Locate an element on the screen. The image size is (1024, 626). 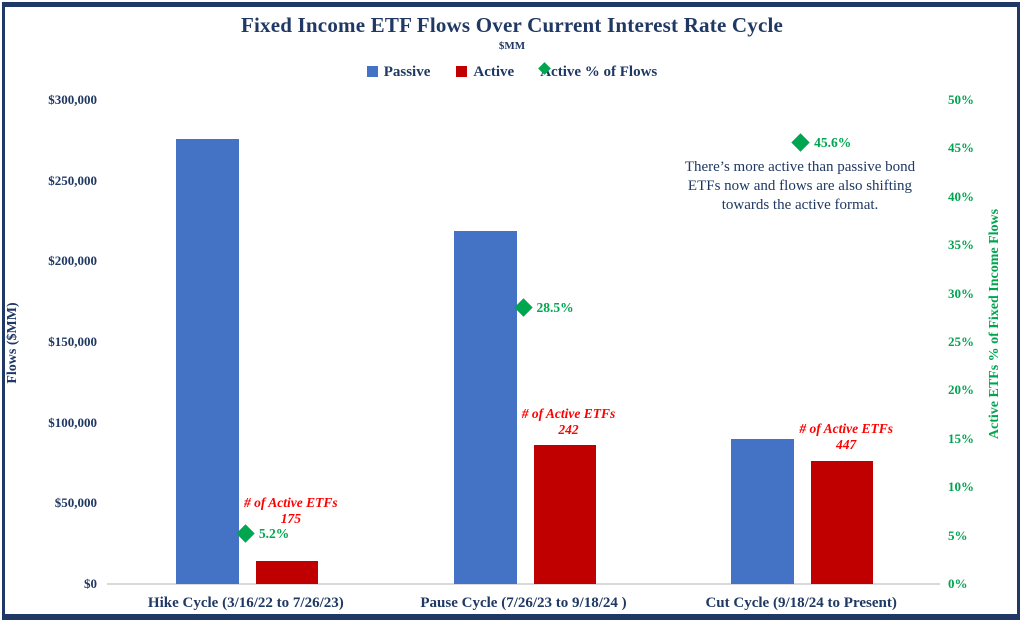
active-etf-count-label: # of Active ETFs 175 is located at coordinates (291, 511).